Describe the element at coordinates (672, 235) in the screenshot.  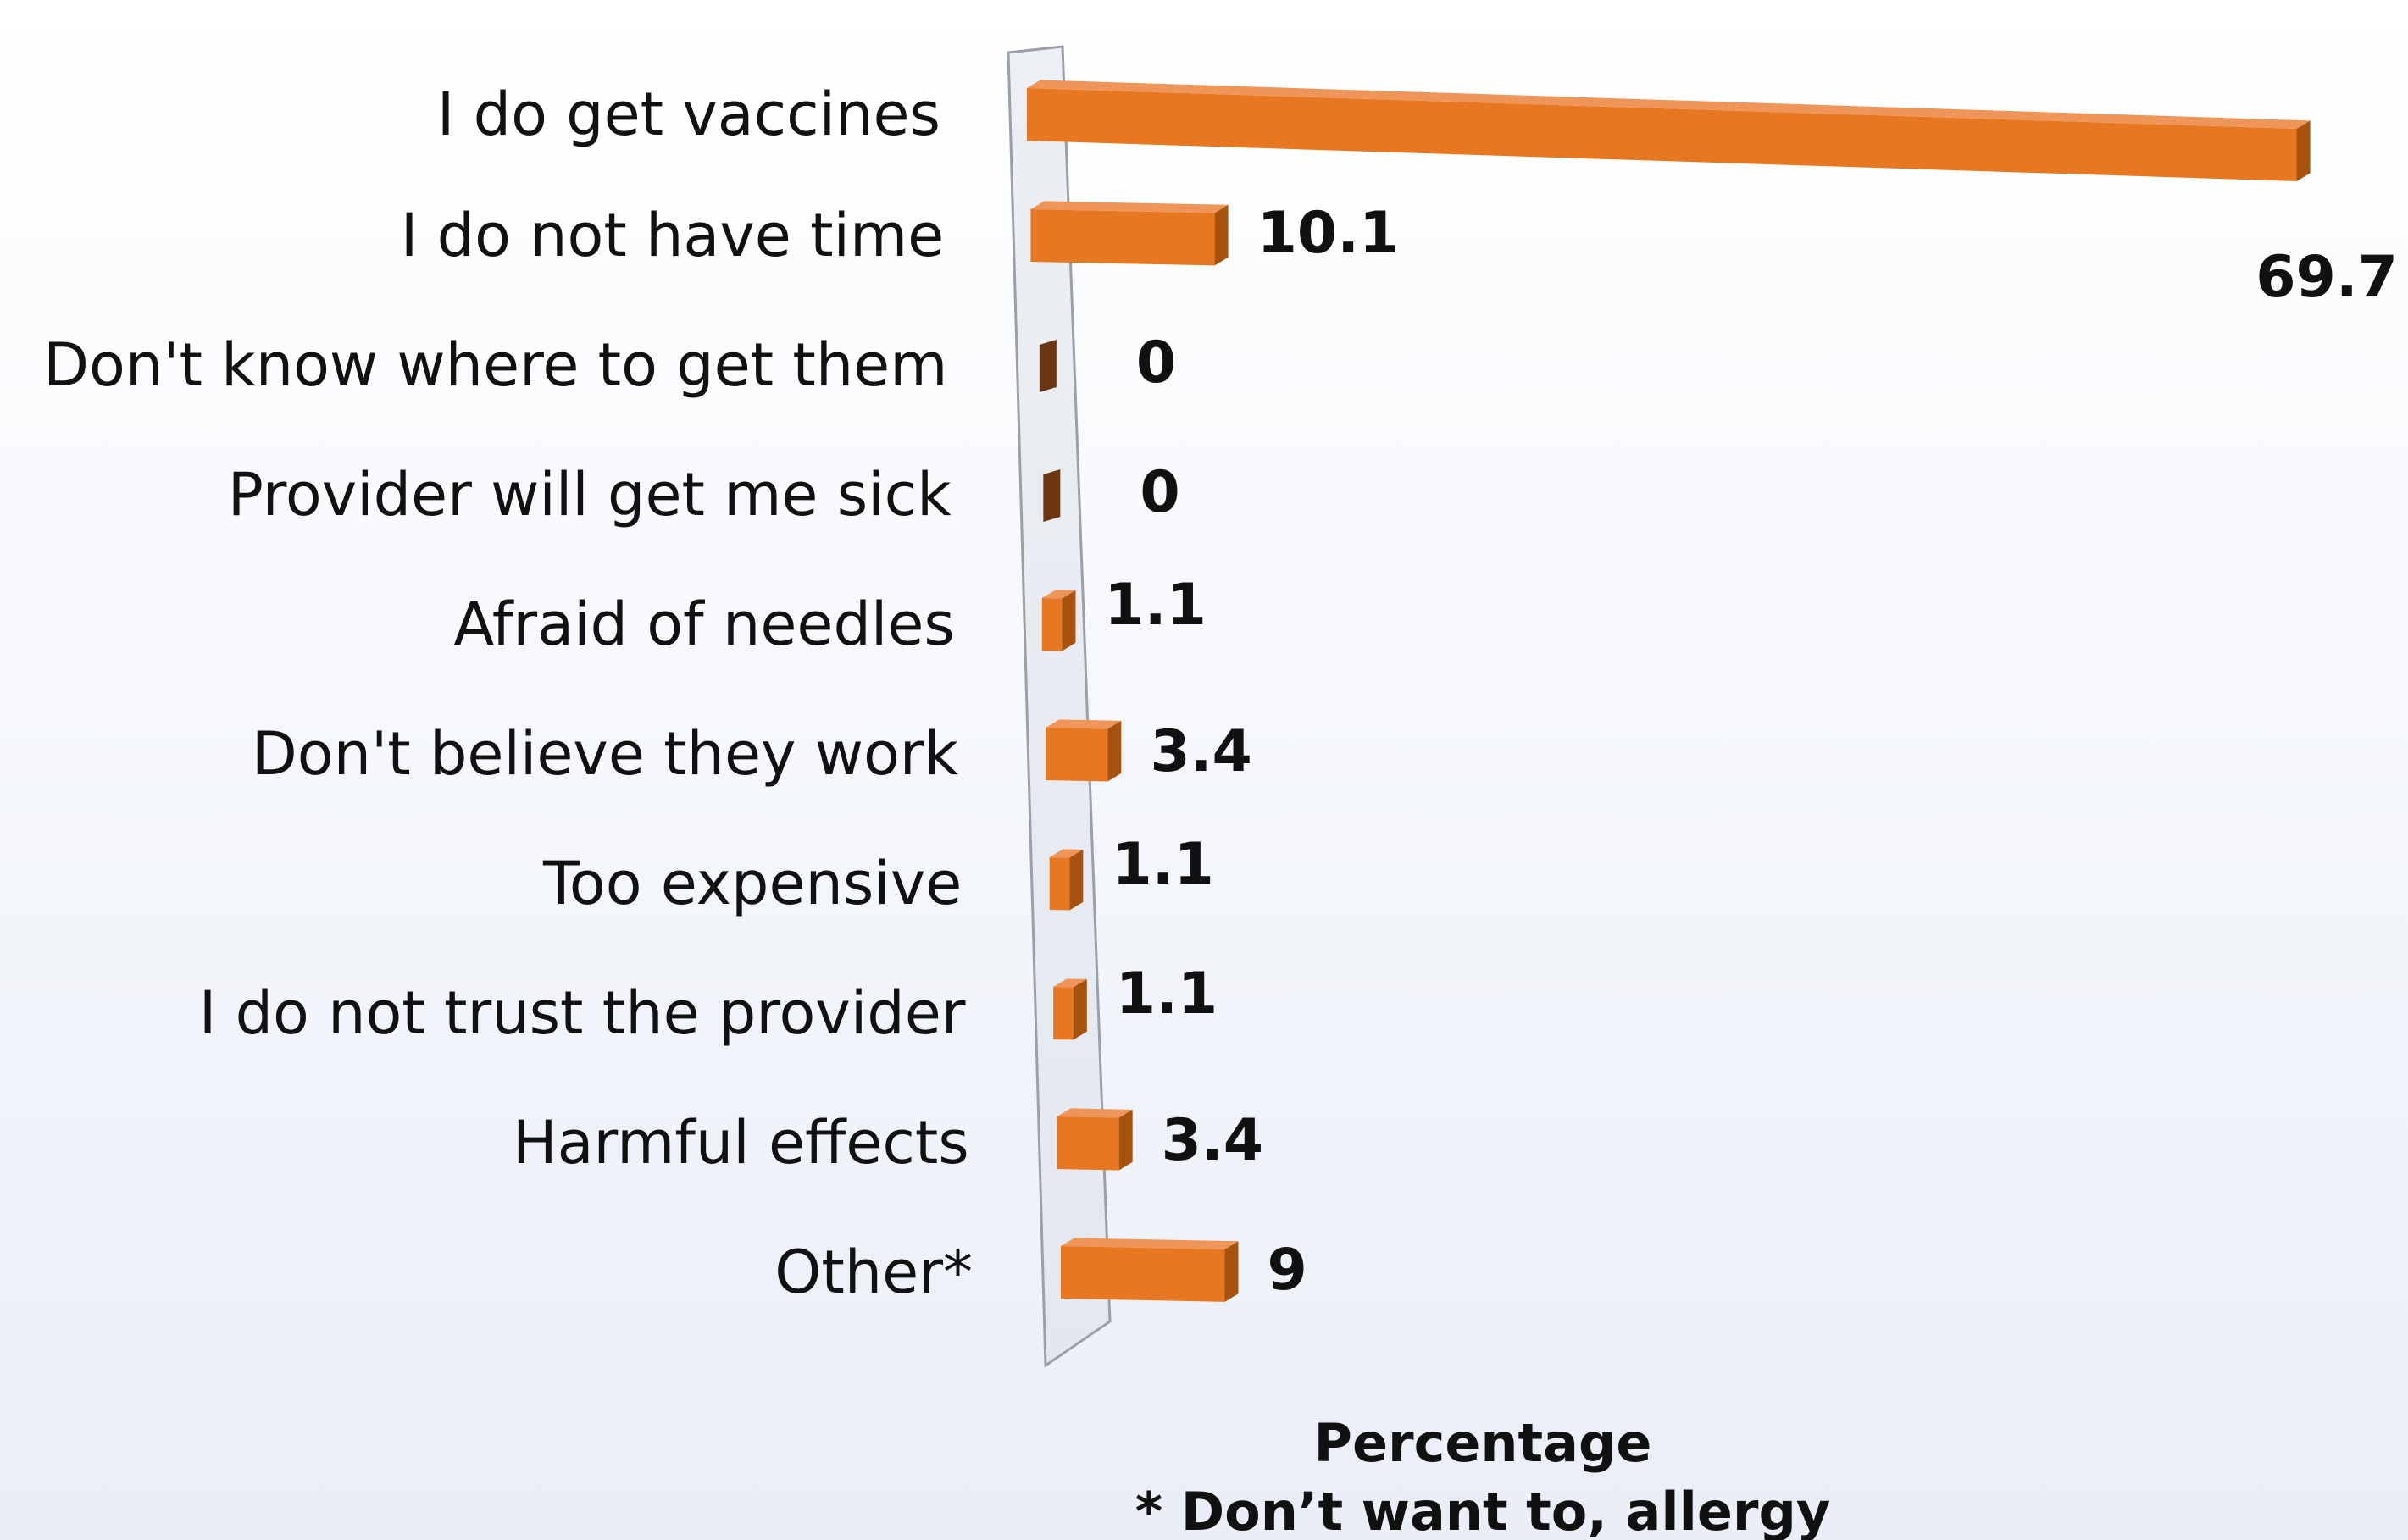
I see `category-label: I do not have time` at that location.